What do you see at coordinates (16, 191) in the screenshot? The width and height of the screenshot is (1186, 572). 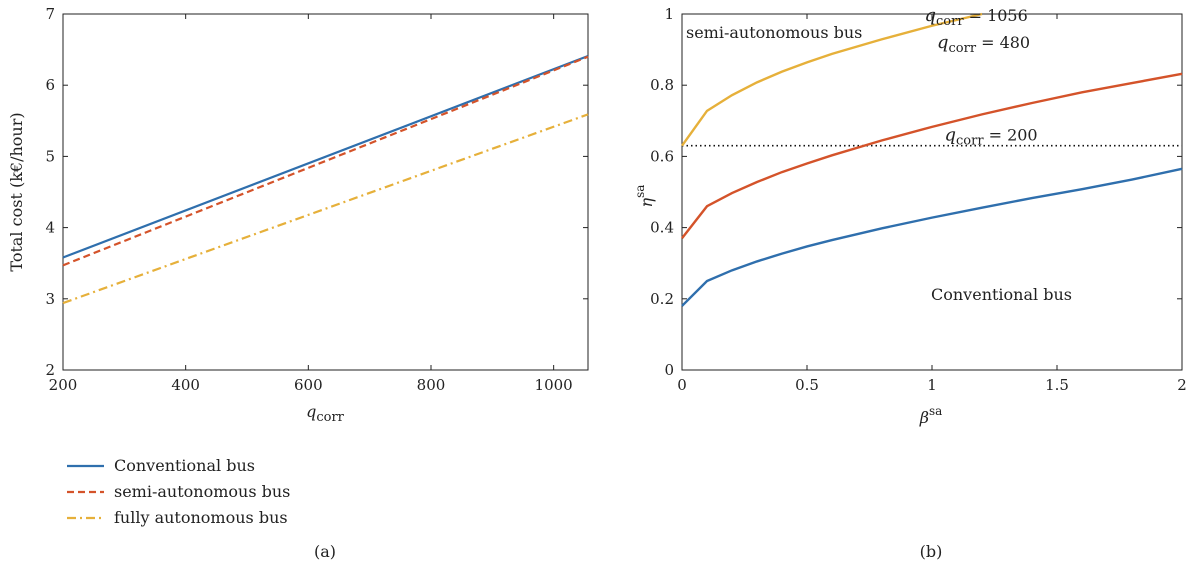 I see `panel-a-ylabel: Total cost (k€/hour)` at bounding box center [16, 191].